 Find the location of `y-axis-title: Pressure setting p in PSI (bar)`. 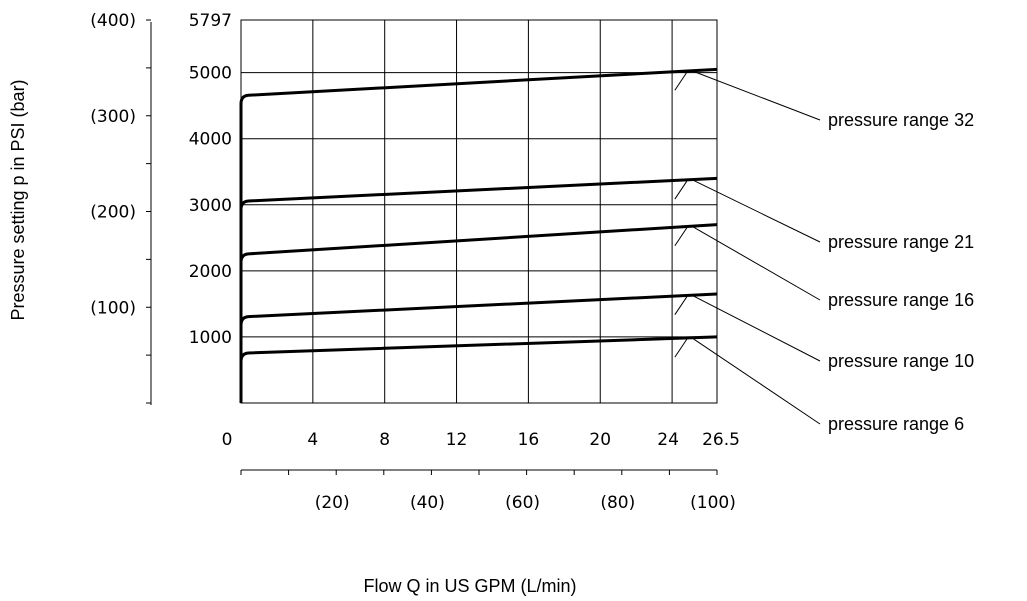

y-axis-title: Pressure setting p in PSI (bar) is located at coordinates (18, 199).